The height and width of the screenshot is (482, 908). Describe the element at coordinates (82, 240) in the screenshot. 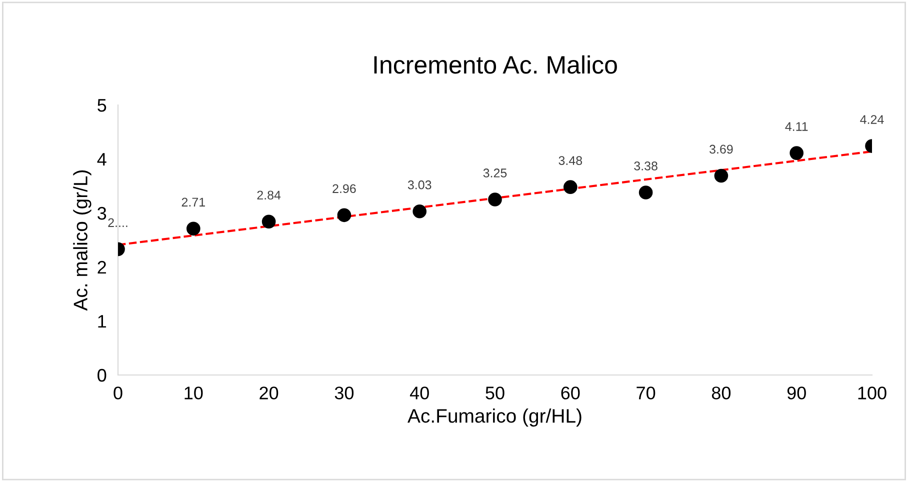

I see `y-axis-title: Ac. malico (gr/L)` at that location.